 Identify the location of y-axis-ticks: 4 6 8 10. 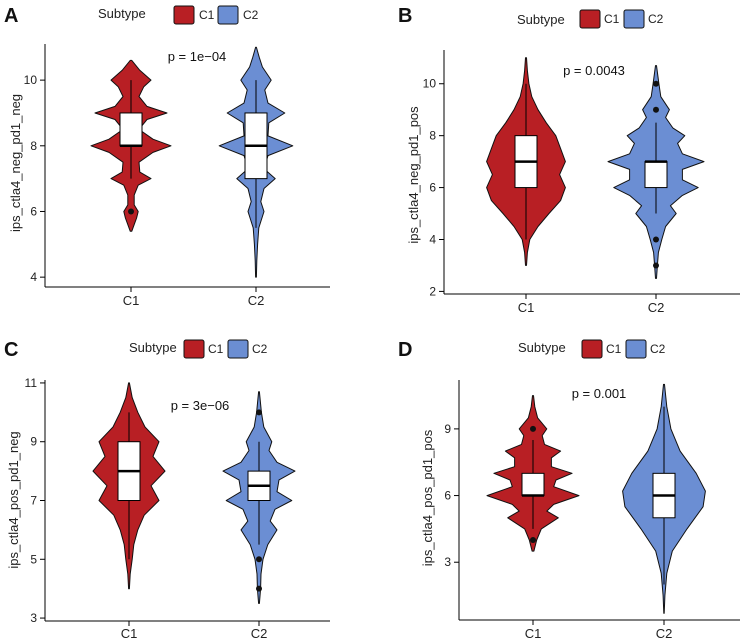
(34, 178).